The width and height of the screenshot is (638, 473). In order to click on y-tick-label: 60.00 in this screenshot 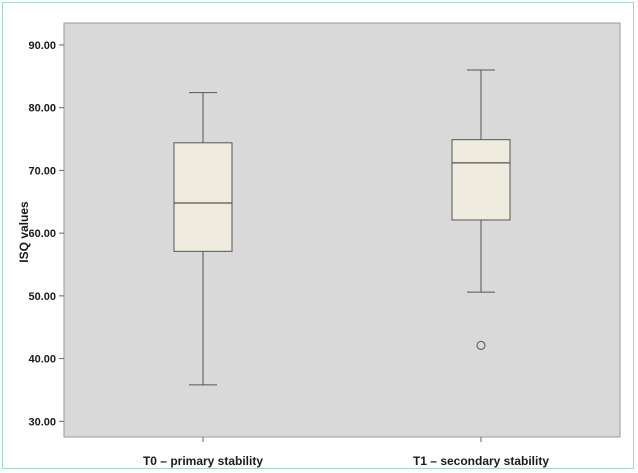, I will do `click(42, 234)`.